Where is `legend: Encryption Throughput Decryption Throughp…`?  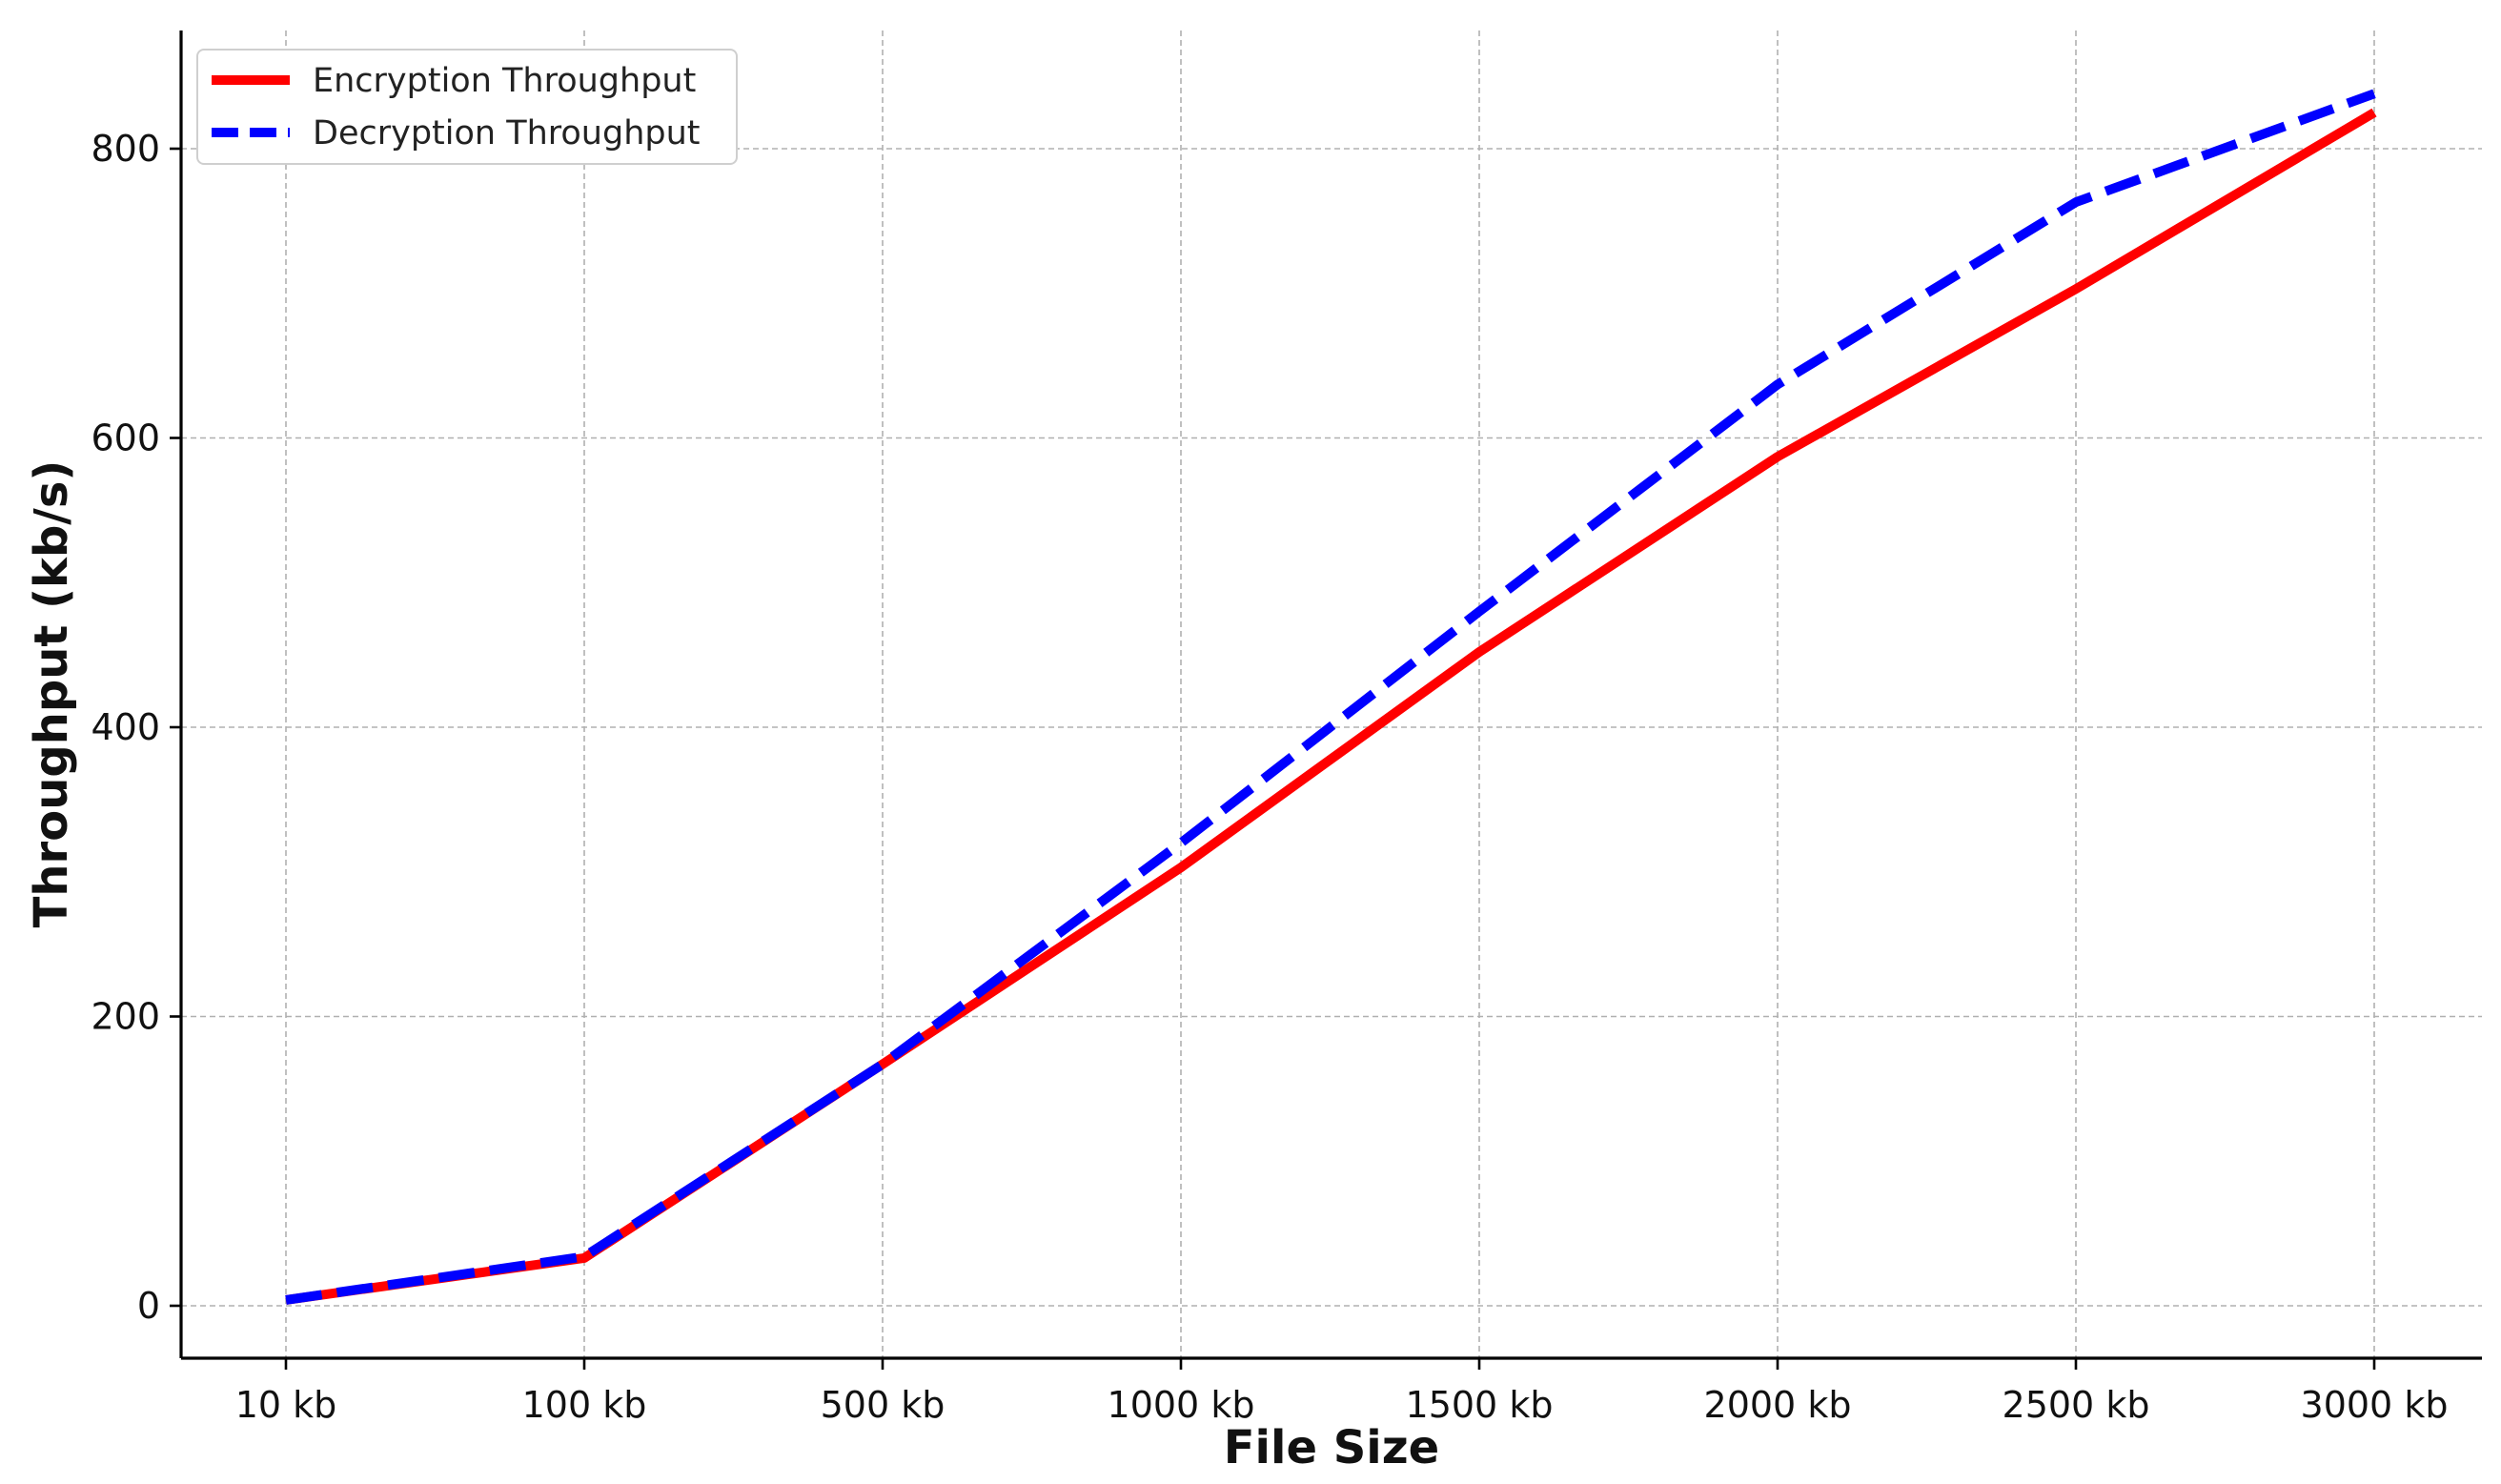 legend: Encryption Throughput Decryption Throughp… is located at coordinates (467, 107).